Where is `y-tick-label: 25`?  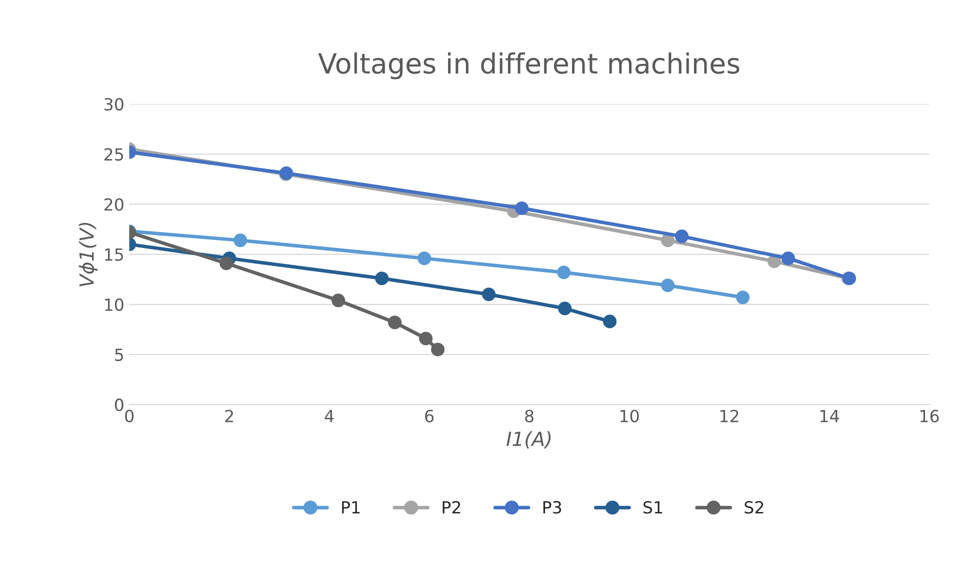
y-tick-label: 25 is located at coordinates (114, 154).